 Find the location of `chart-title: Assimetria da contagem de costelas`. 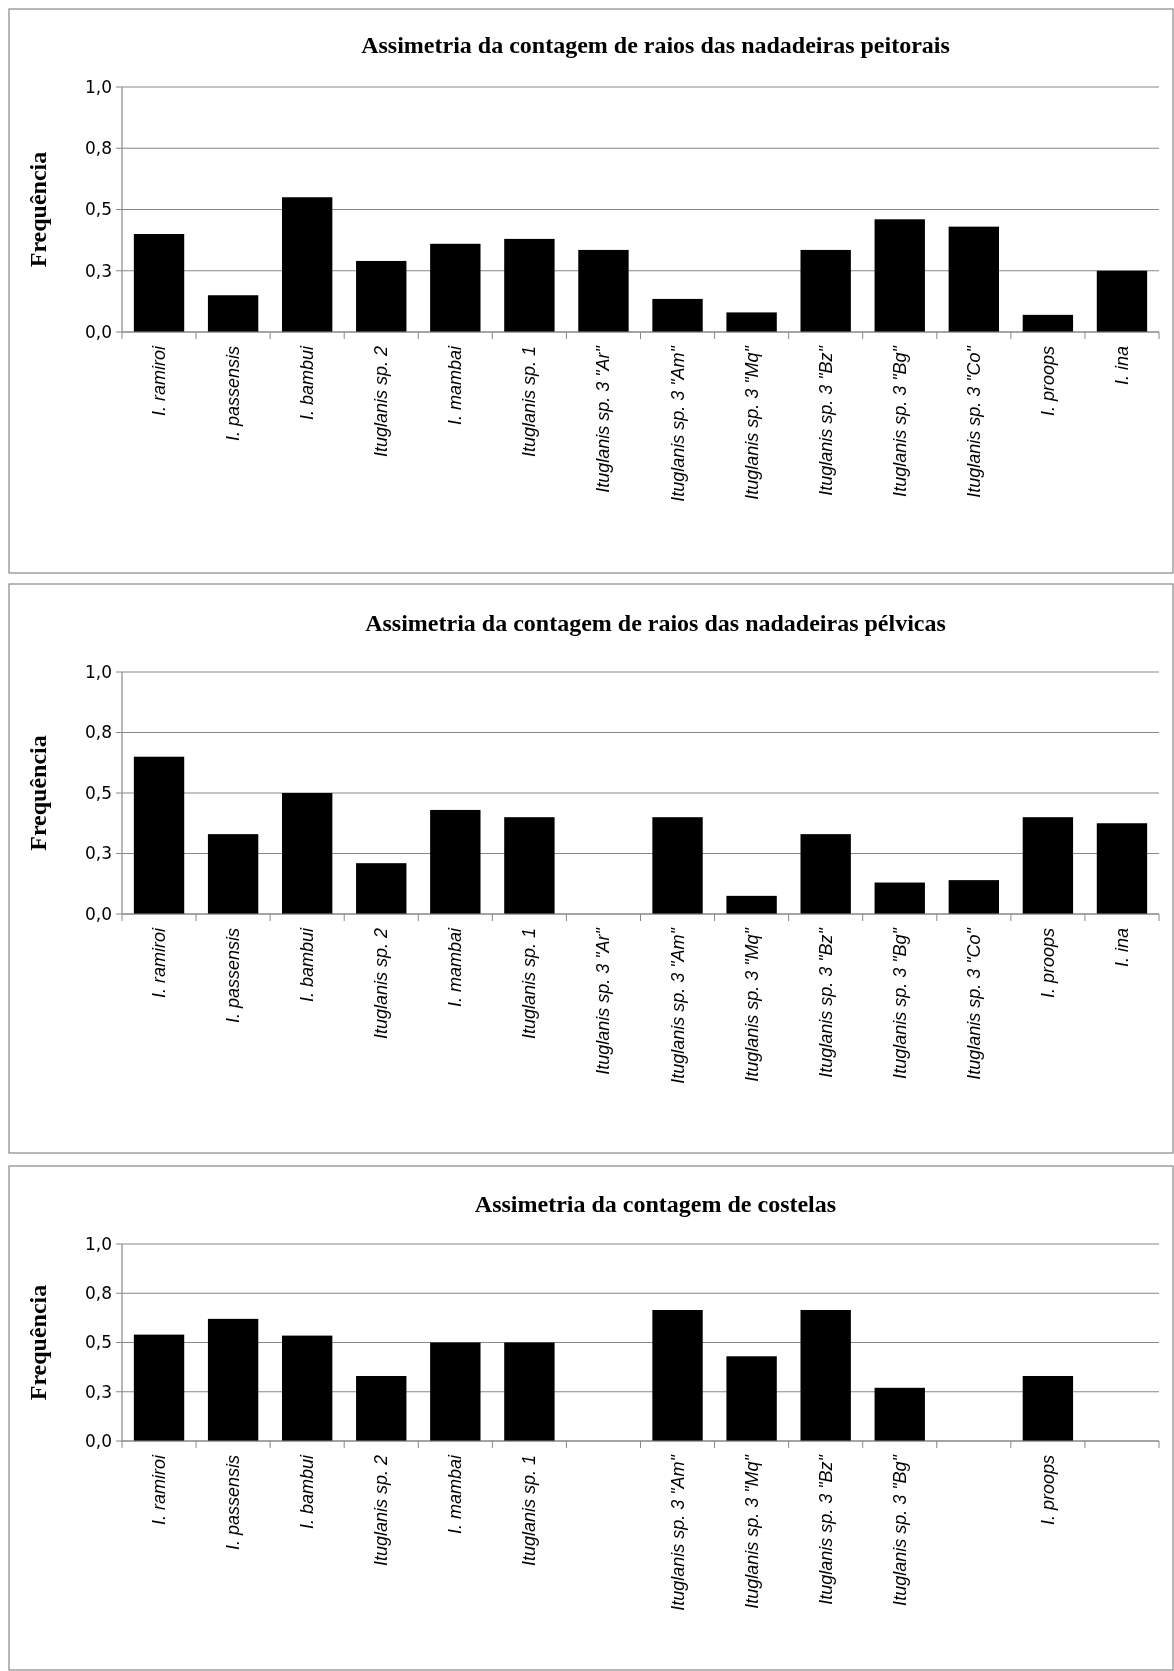

chart-title: Assimetria da contagem de costelas is located at coordinates (655, 1204).